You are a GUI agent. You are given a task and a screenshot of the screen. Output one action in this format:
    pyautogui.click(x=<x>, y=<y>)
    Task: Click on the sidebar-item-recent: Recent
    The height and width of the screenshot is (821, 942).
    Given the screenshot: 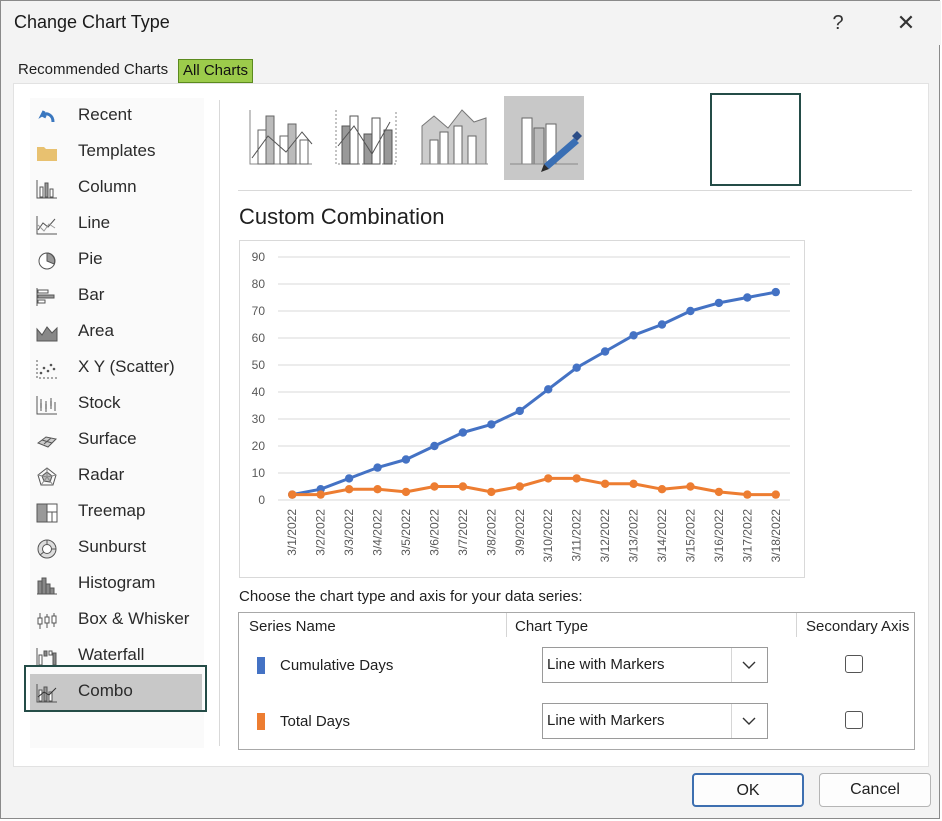 What is the action you would take?
    pyautogui.click(x=117, y=116)
    